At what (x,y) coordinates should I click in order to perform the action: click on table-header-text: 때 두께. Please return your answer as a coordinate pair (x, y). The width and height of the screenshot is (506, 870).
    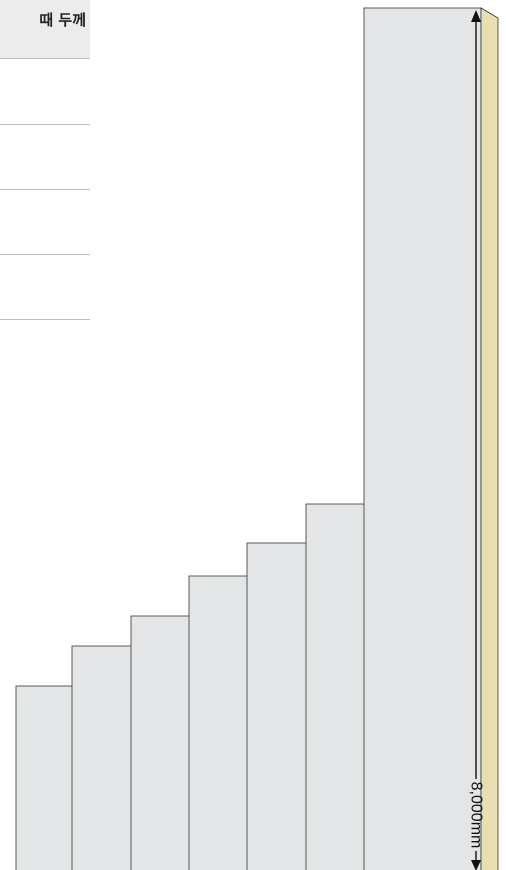
    Looking at the image, I should click on (62, 20).